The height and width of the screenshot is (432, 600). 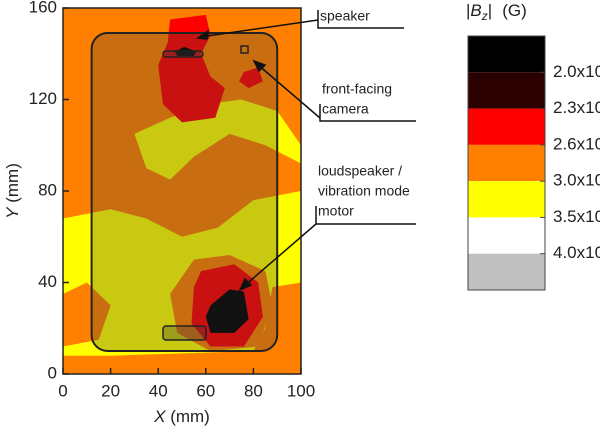 I want to click on annotation: camera, so click(x=345, y=109).